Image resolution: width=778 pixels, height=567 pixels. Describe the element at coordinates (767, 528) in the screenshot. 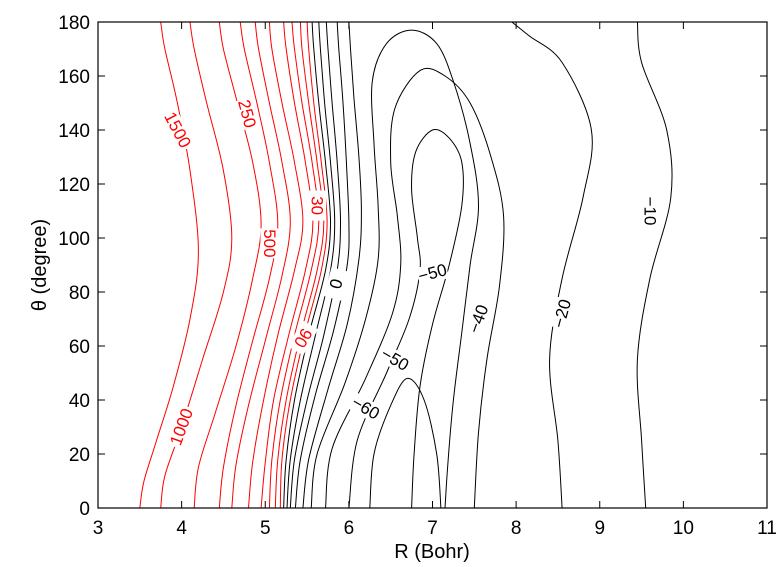

I see `x-tick-label-8: 11` at that location.